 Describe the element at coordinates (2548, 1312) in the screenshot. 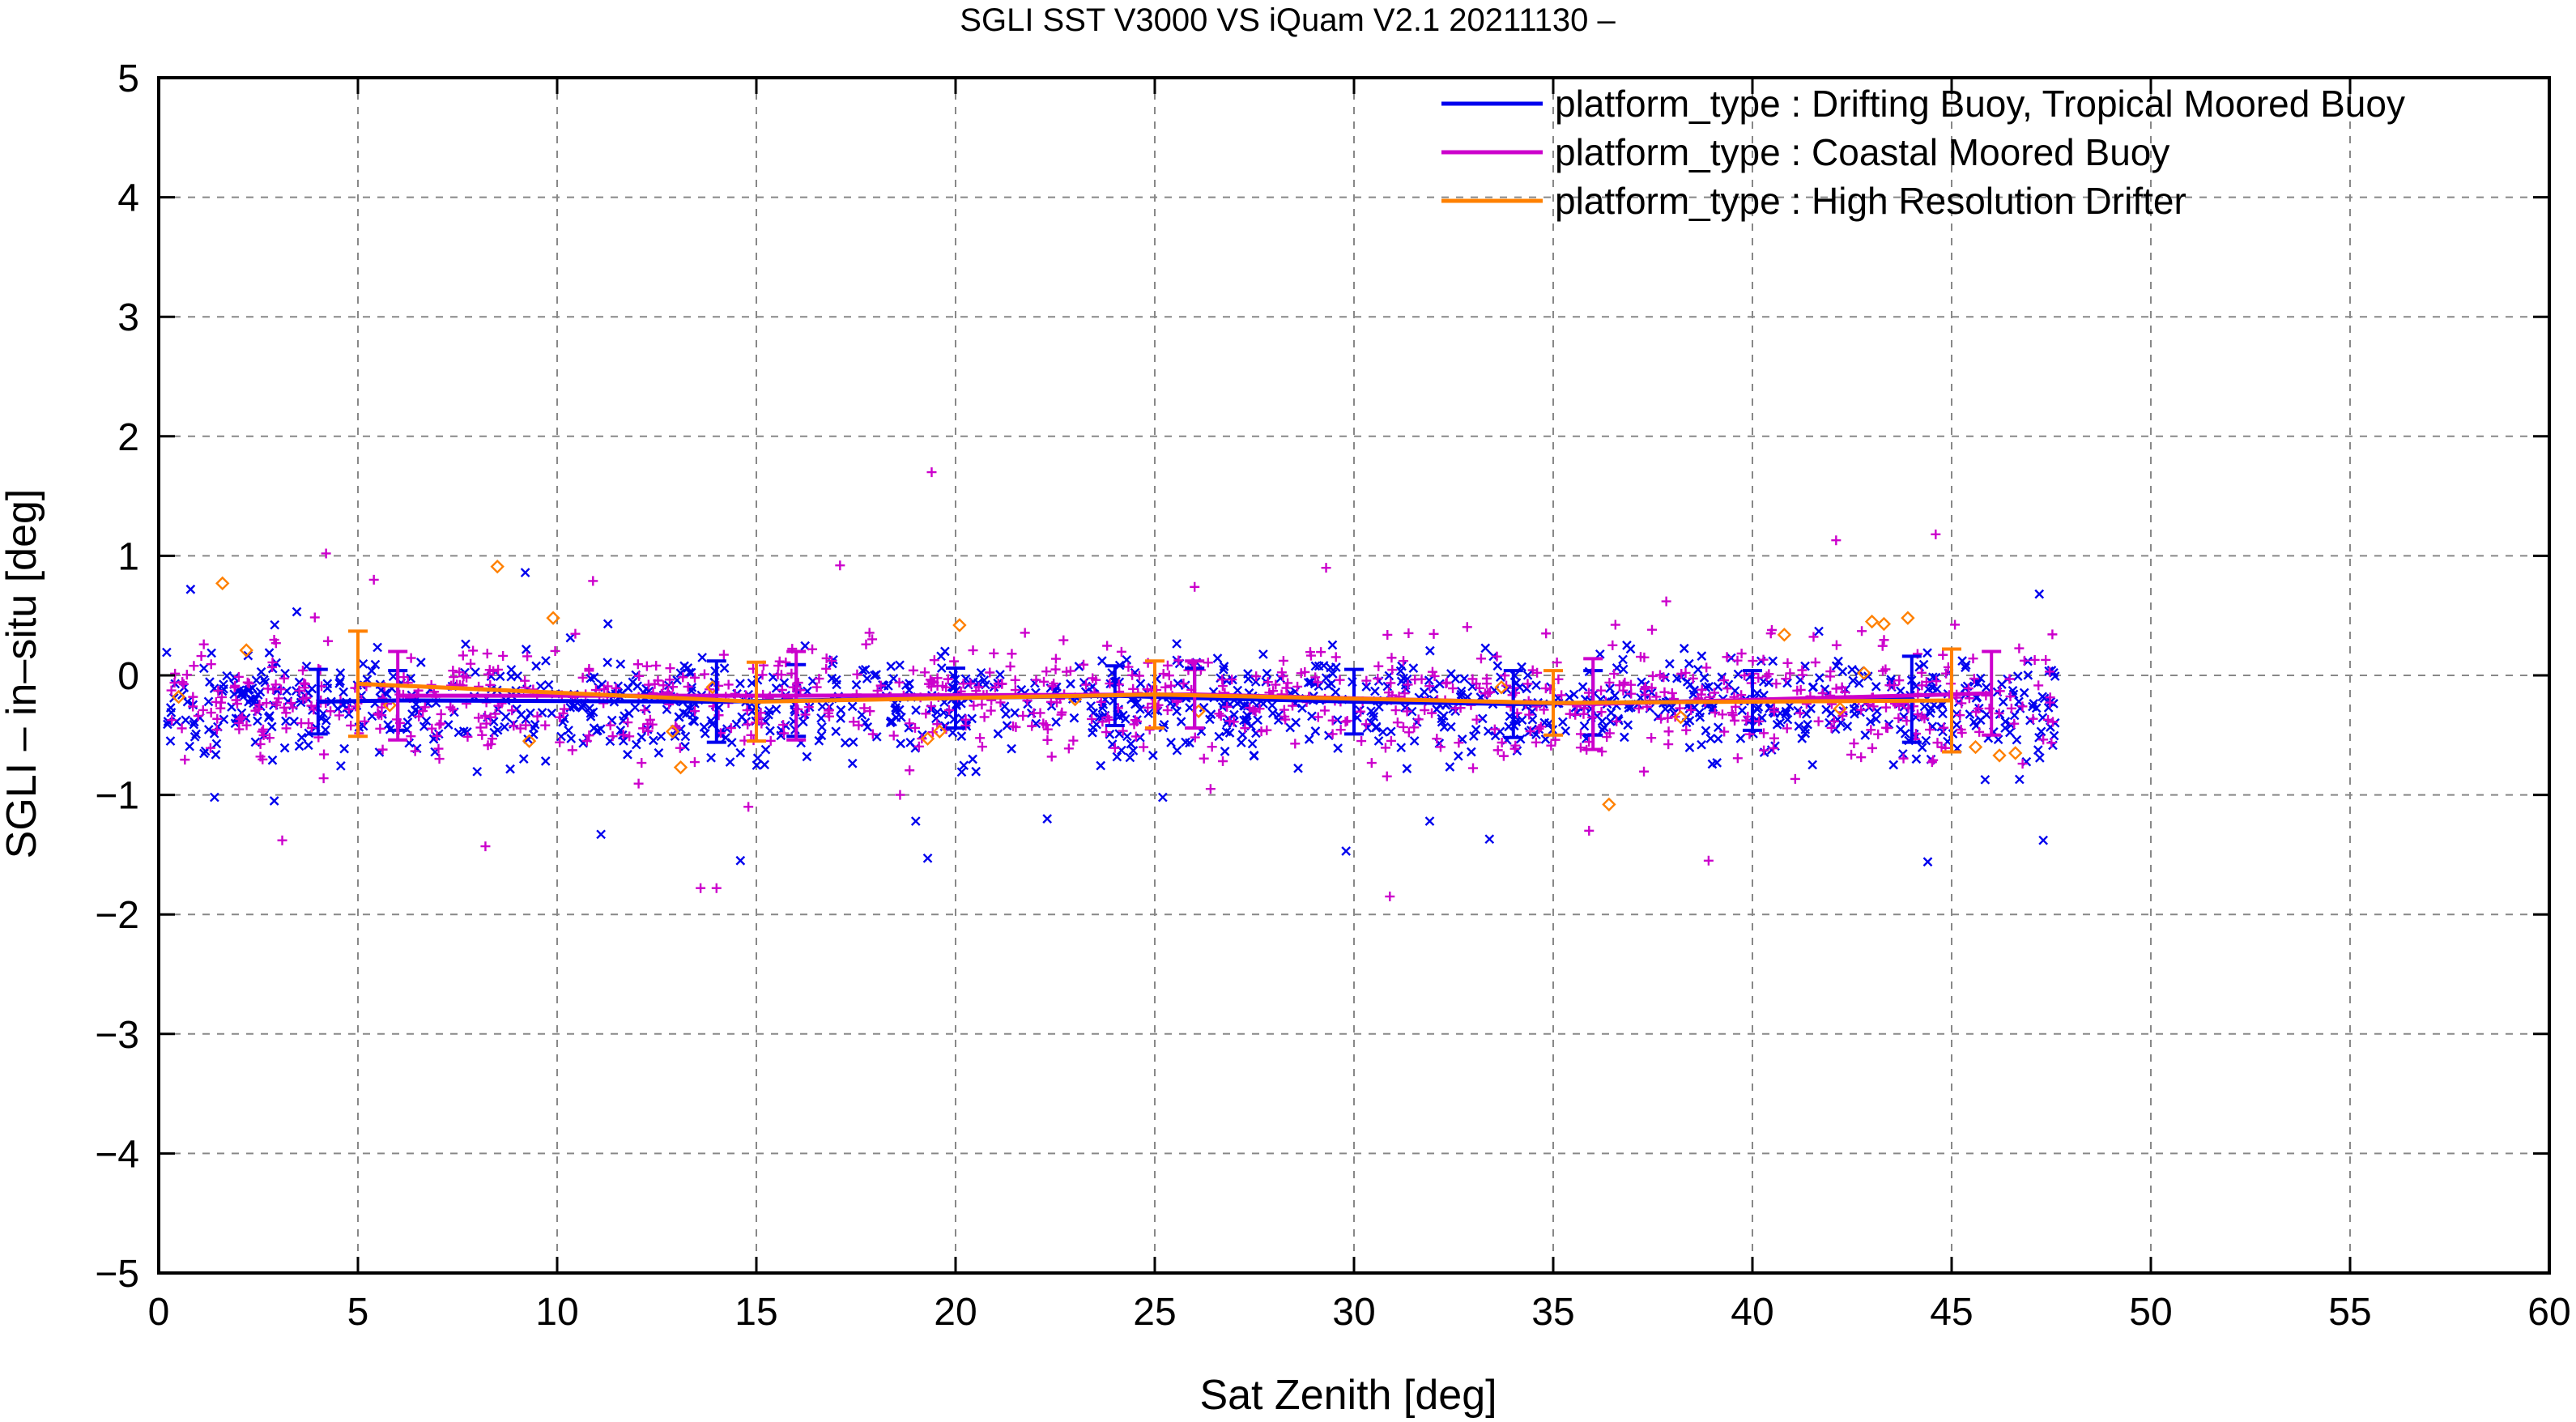

I see `x-tick-label: 60` at that location.